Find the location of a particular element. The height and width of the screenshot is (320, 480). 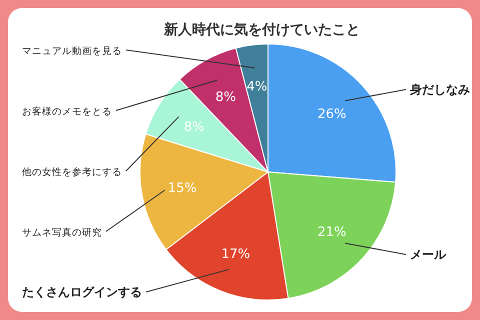

slice-label: 他の女性を参考にする is located at coordinates (72, 172).